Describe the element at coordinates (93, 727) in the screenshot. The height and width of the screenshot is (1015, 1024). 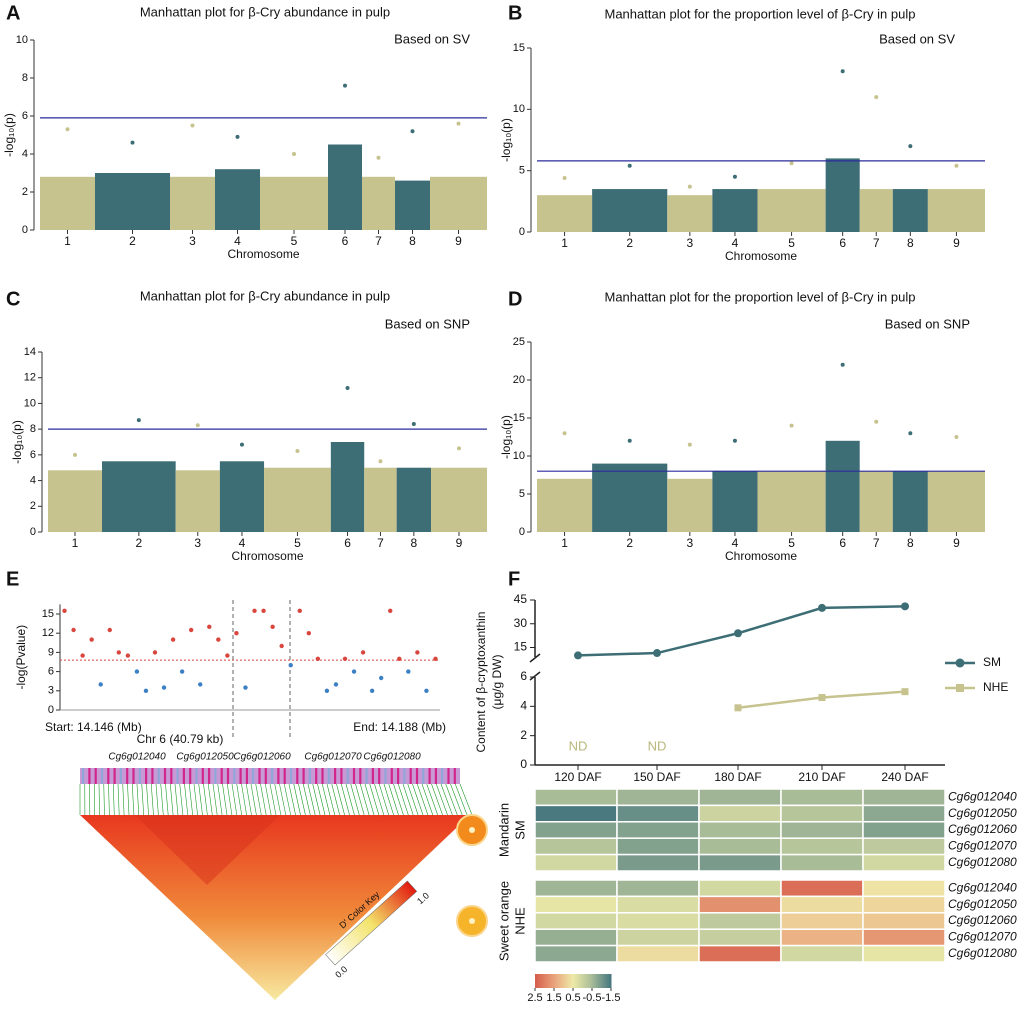
I see `start-label: Start: 14.146 (Mb)` at that location.